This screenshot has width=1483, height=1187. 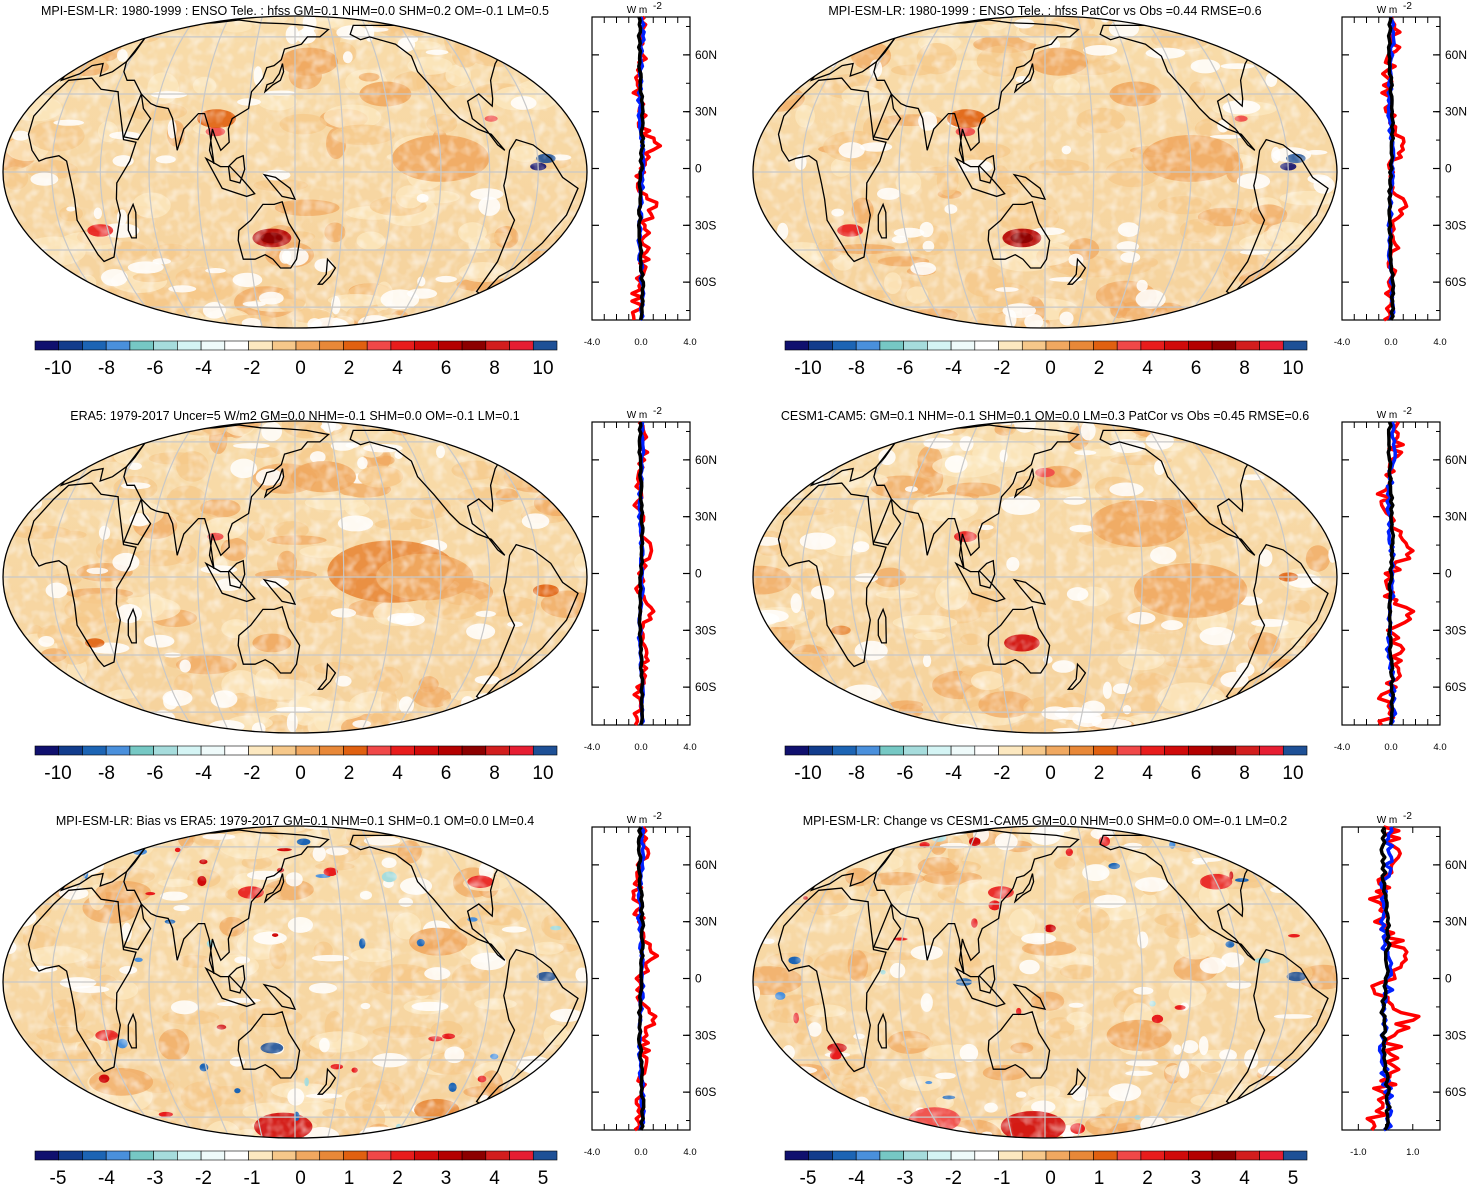 I want to click on colorbar-tick-label: 6, so click(x=446, y=368).